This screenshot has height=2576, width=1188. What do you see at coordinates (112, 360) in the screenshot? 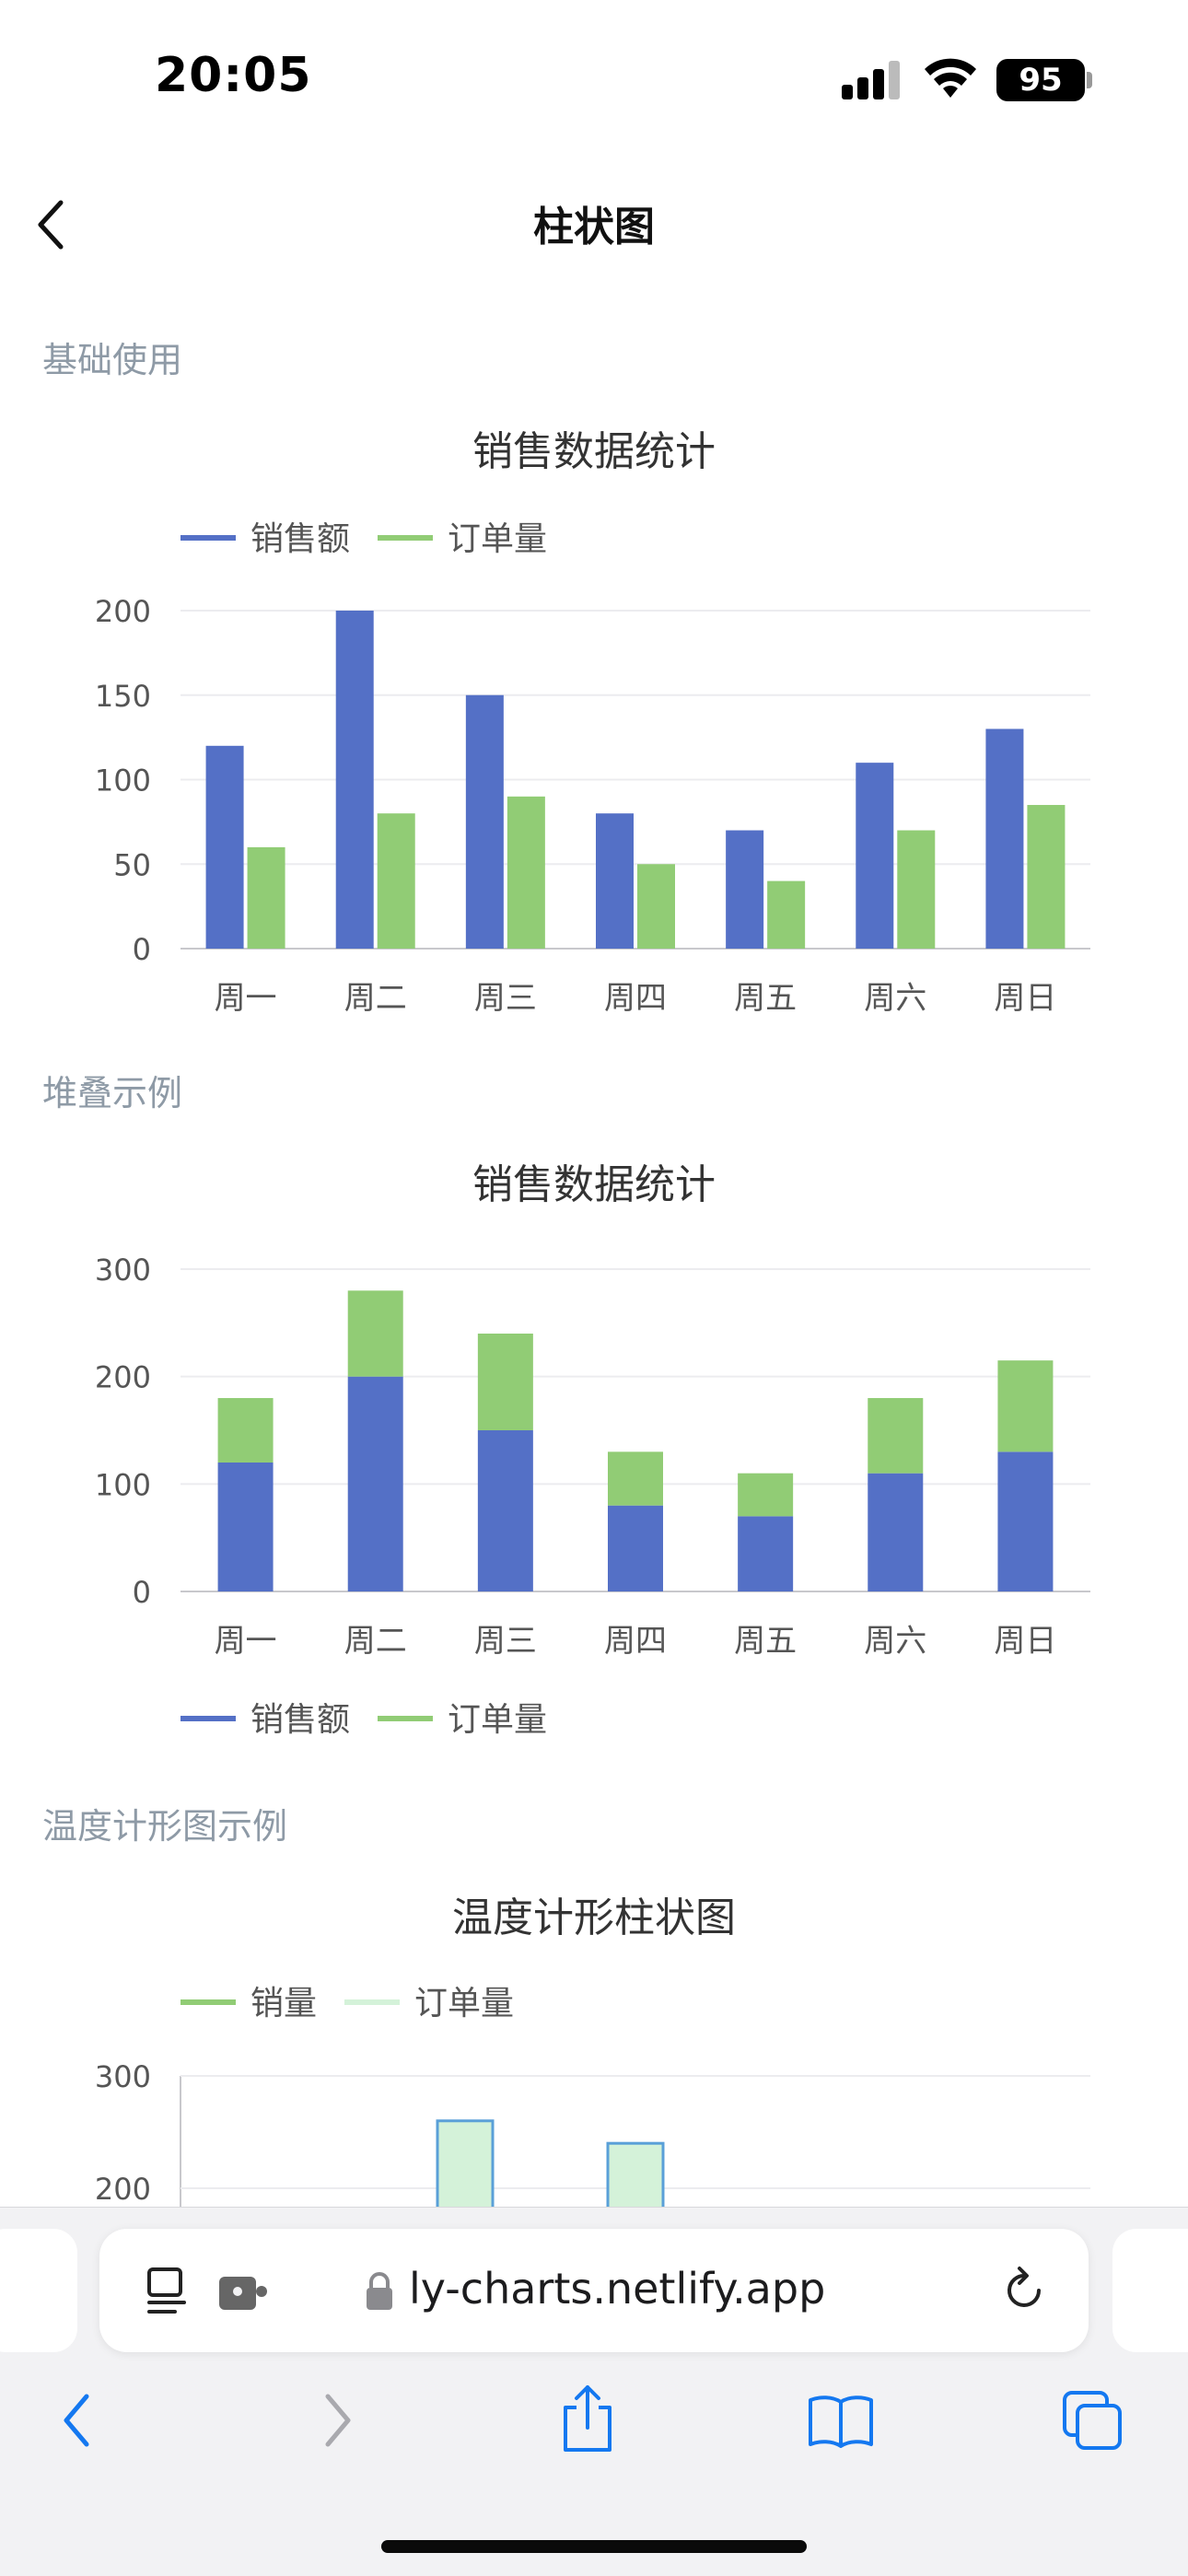
I see `section-label-basic: 基础使用` at bounding box center [112, 360].